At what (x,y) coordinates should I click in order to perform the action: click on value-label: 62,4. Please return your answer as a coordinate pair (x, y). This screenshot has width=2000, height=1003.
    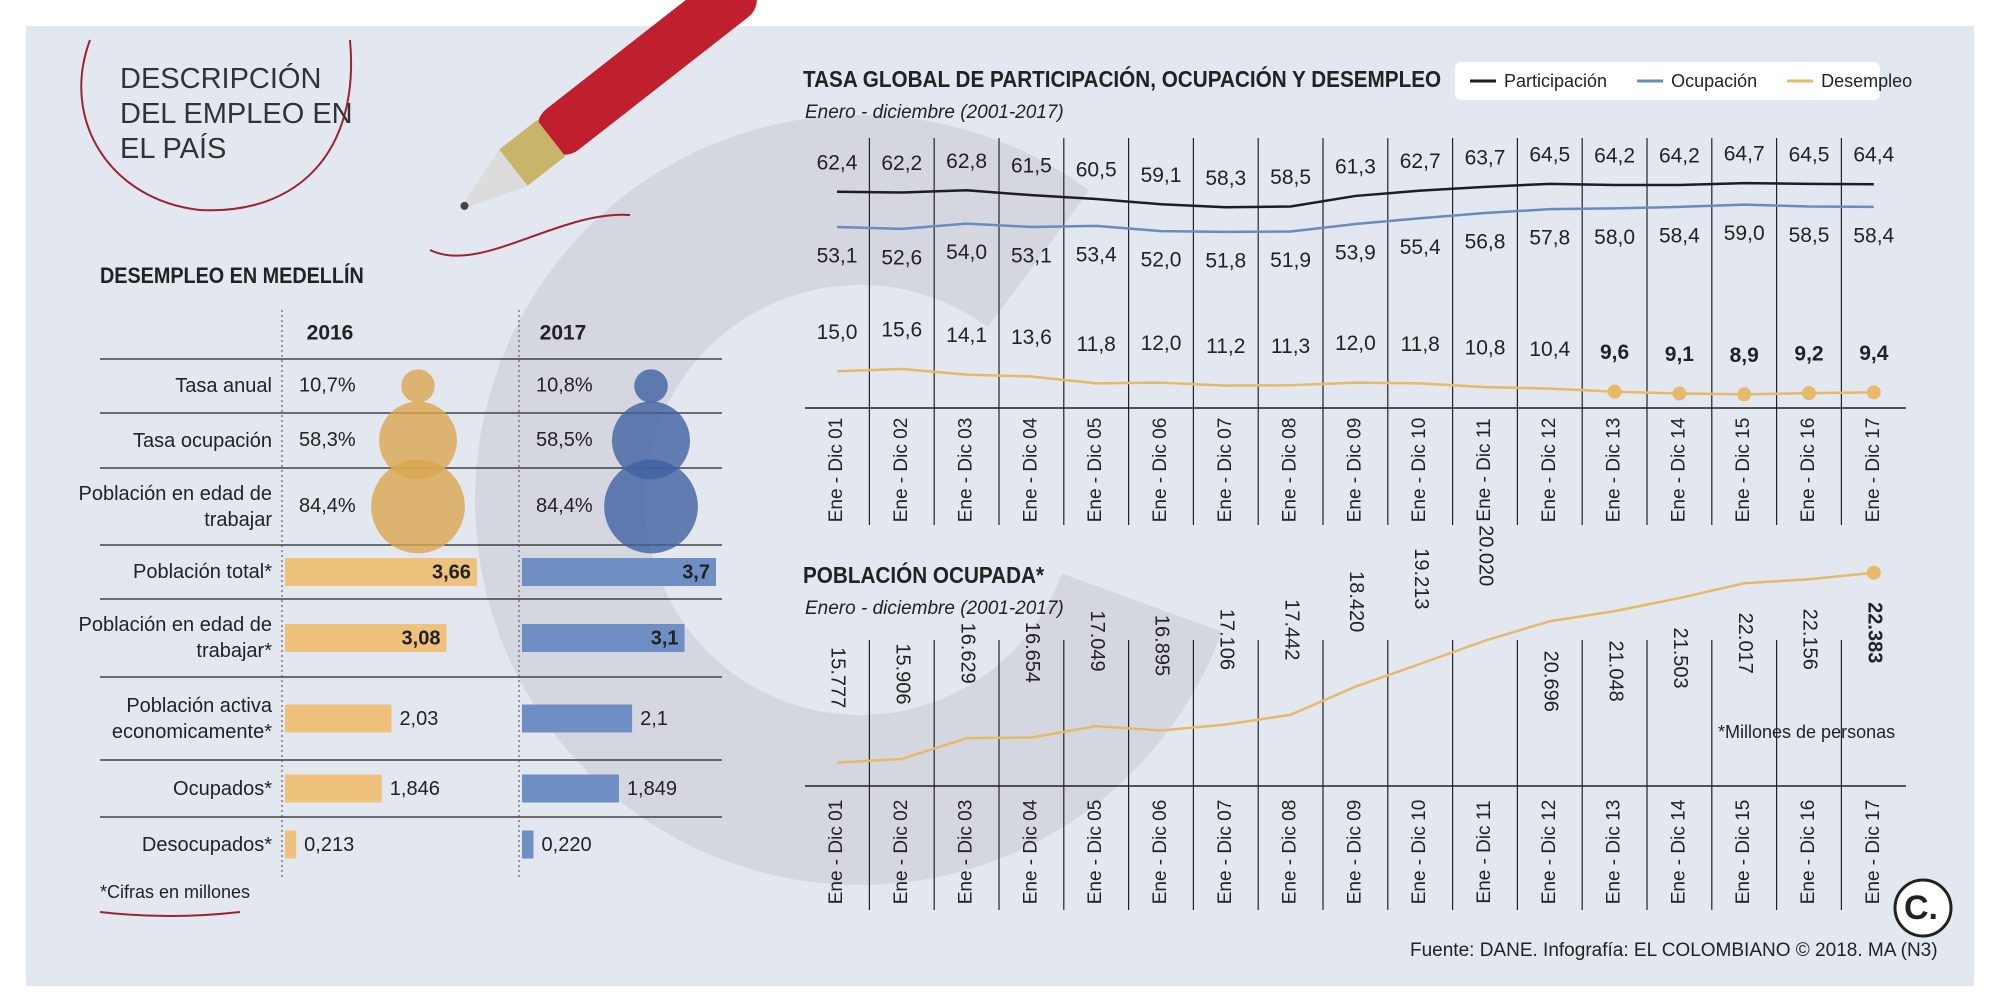
    Looking at the image, I should click on (837, 162).